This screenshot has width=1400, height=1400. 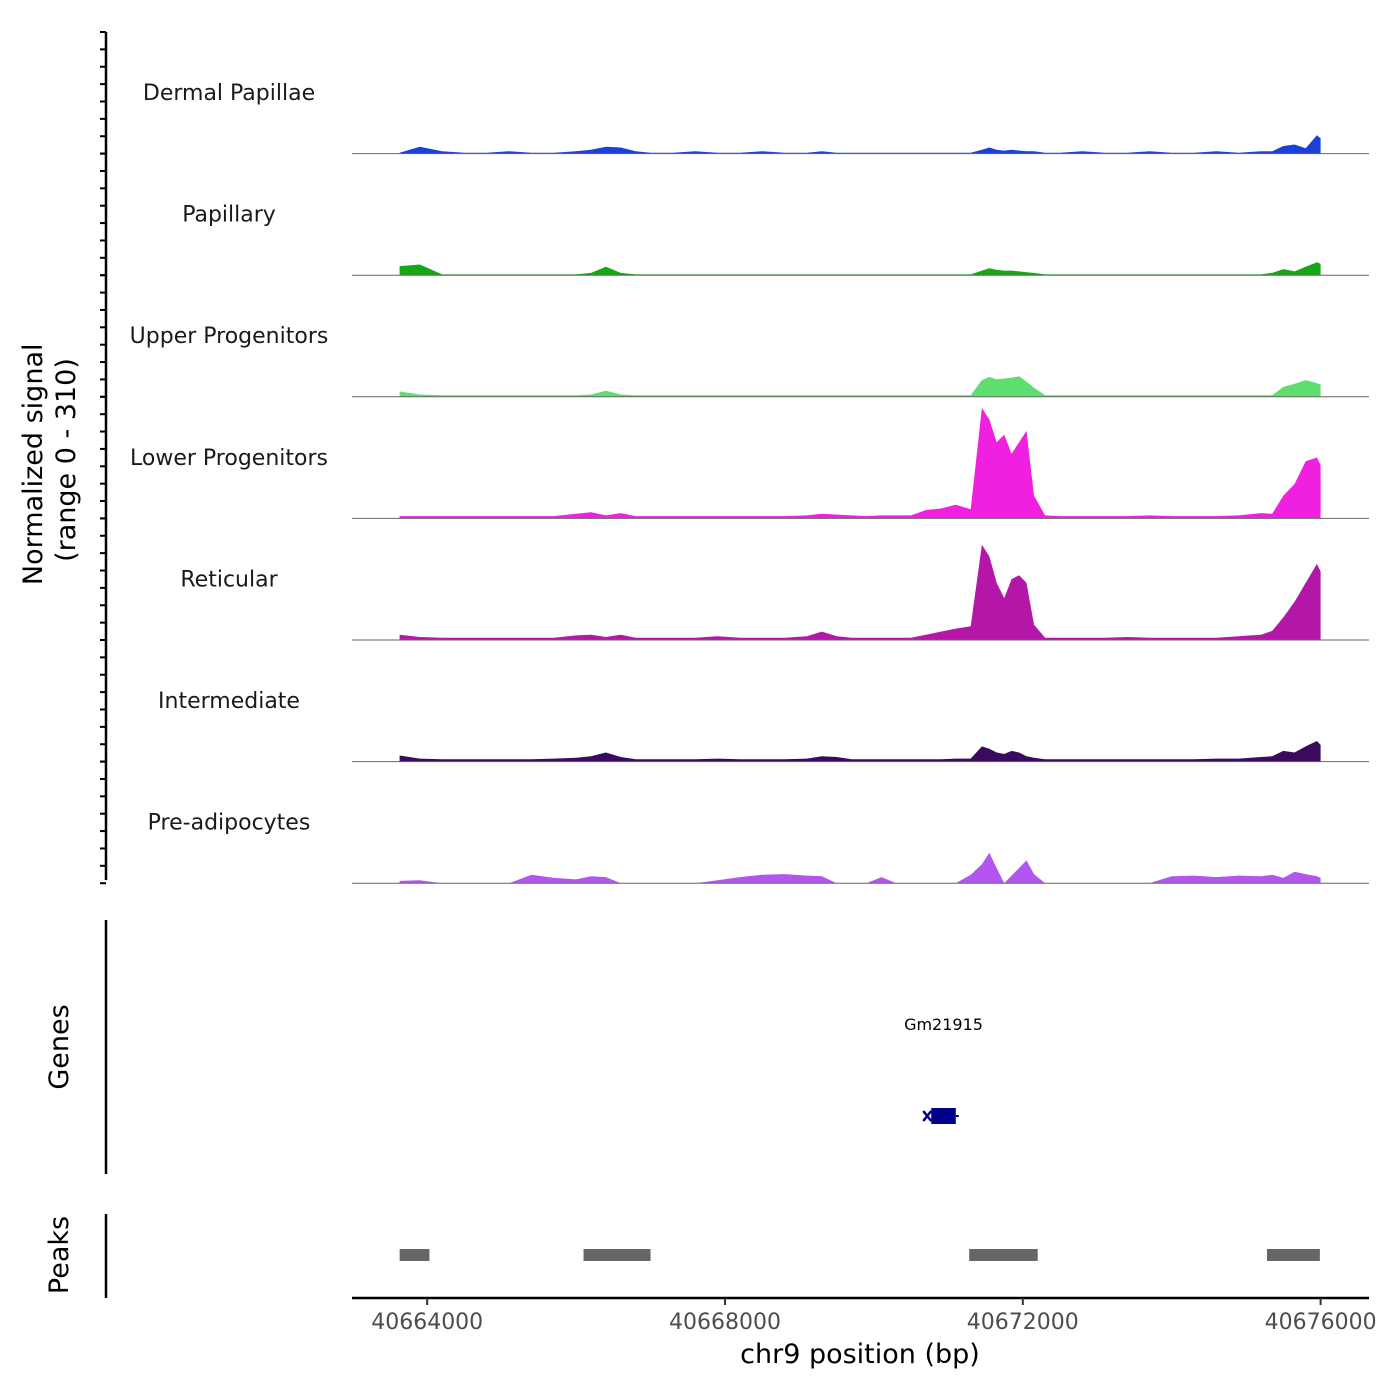 What do you see at coordinates (427, 1322) in the screenshot?
I see `x-tick-label: 40664000` at bounding box center [427, 1322].